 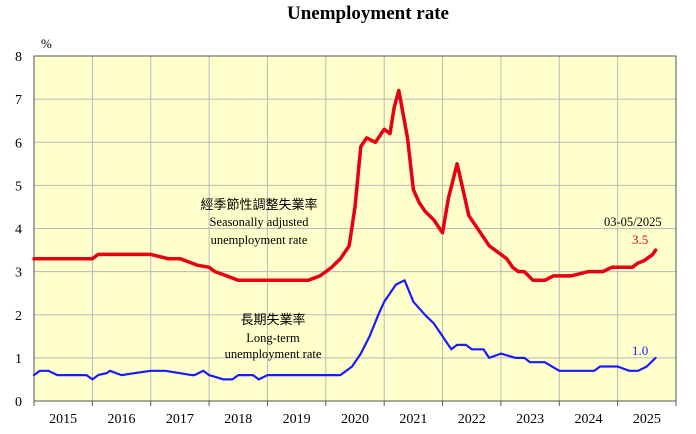 What do you see at coordinates (273, 338) in the screenshot?
I see `long-term-label-en-1: Long-term` at bounding box center [273, 338].